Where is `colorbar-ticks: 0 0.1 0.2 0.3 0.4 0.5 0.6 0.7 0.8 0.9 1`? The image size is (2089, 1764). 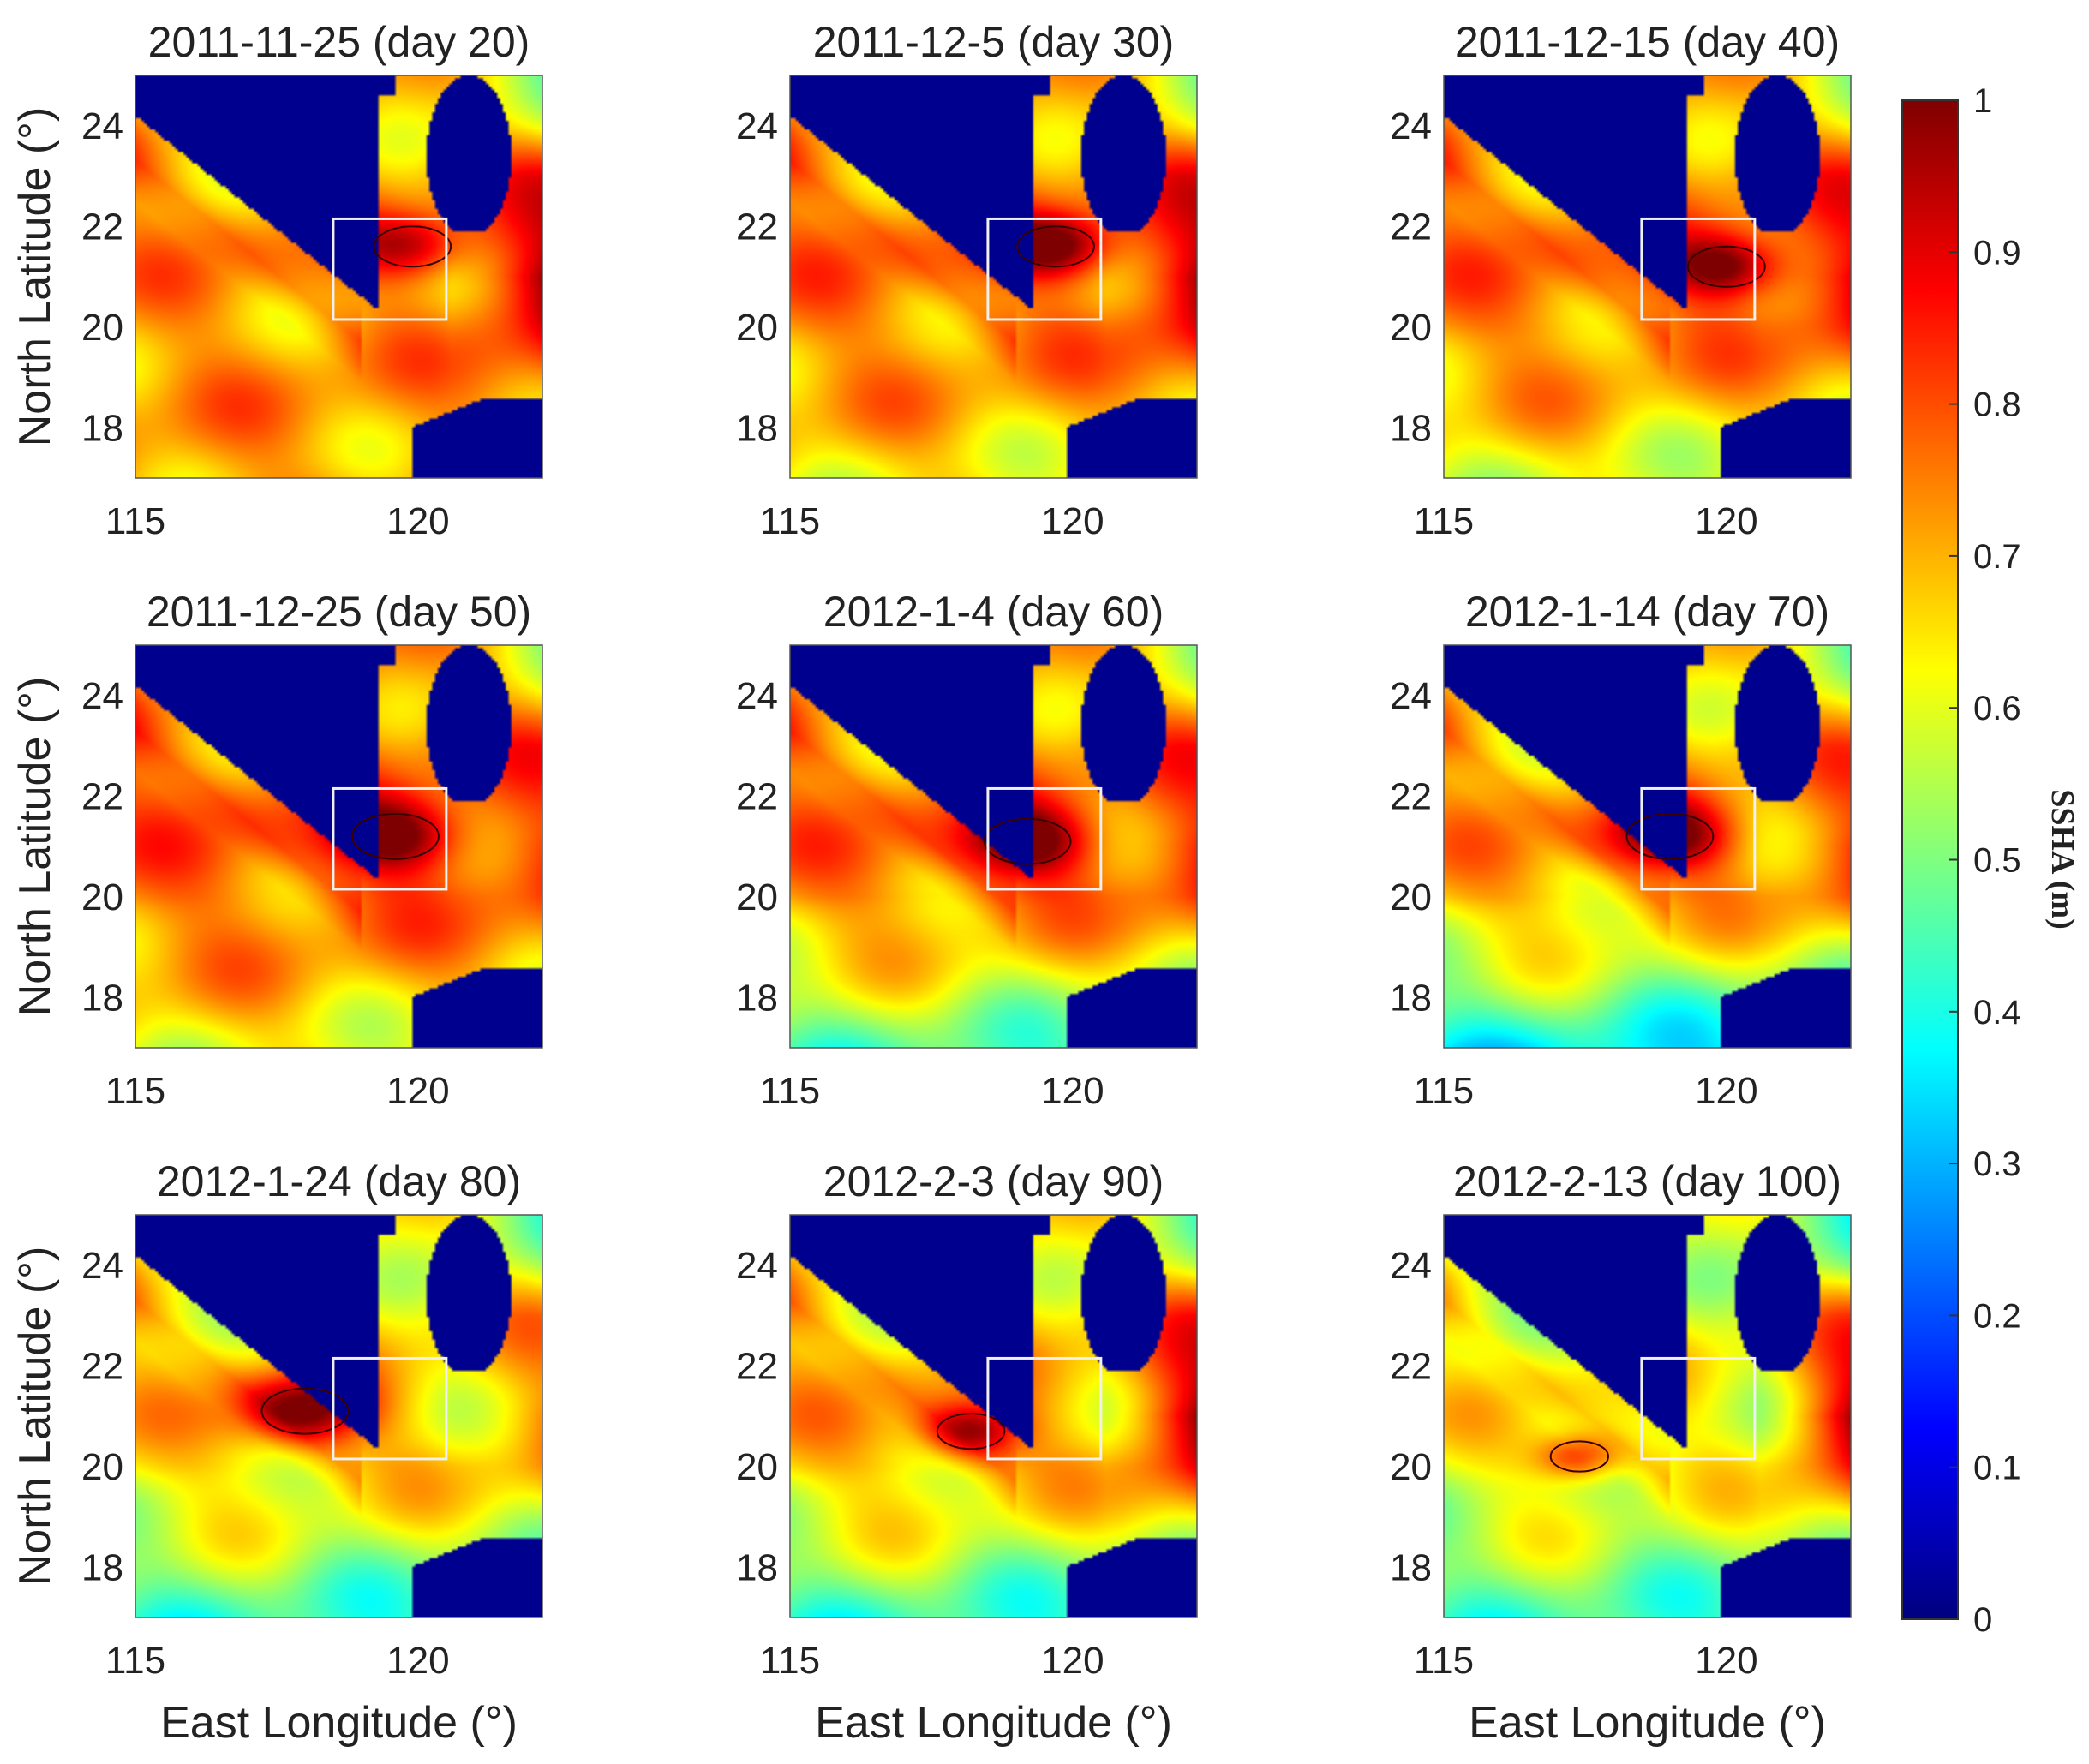
colorbar-ticks: 0 0.1 0.2 0.3 0.4 0.5 0.6 0.7 0.8 0.9 1 is located at coordinates (1985, 860).